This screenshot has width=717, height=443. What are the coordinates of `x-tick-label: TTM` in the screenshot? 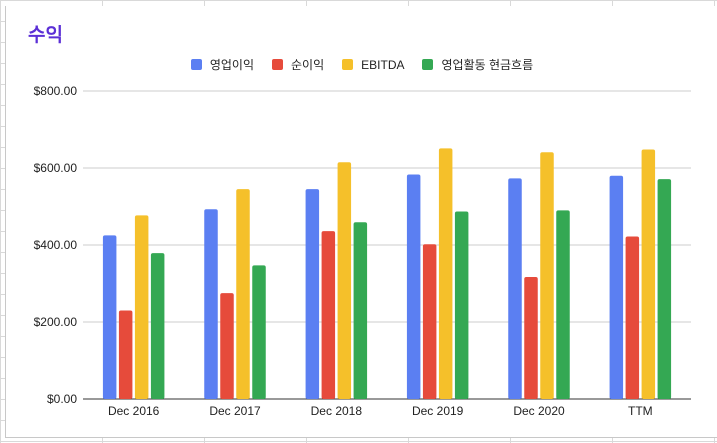 It's located at (640, 411).